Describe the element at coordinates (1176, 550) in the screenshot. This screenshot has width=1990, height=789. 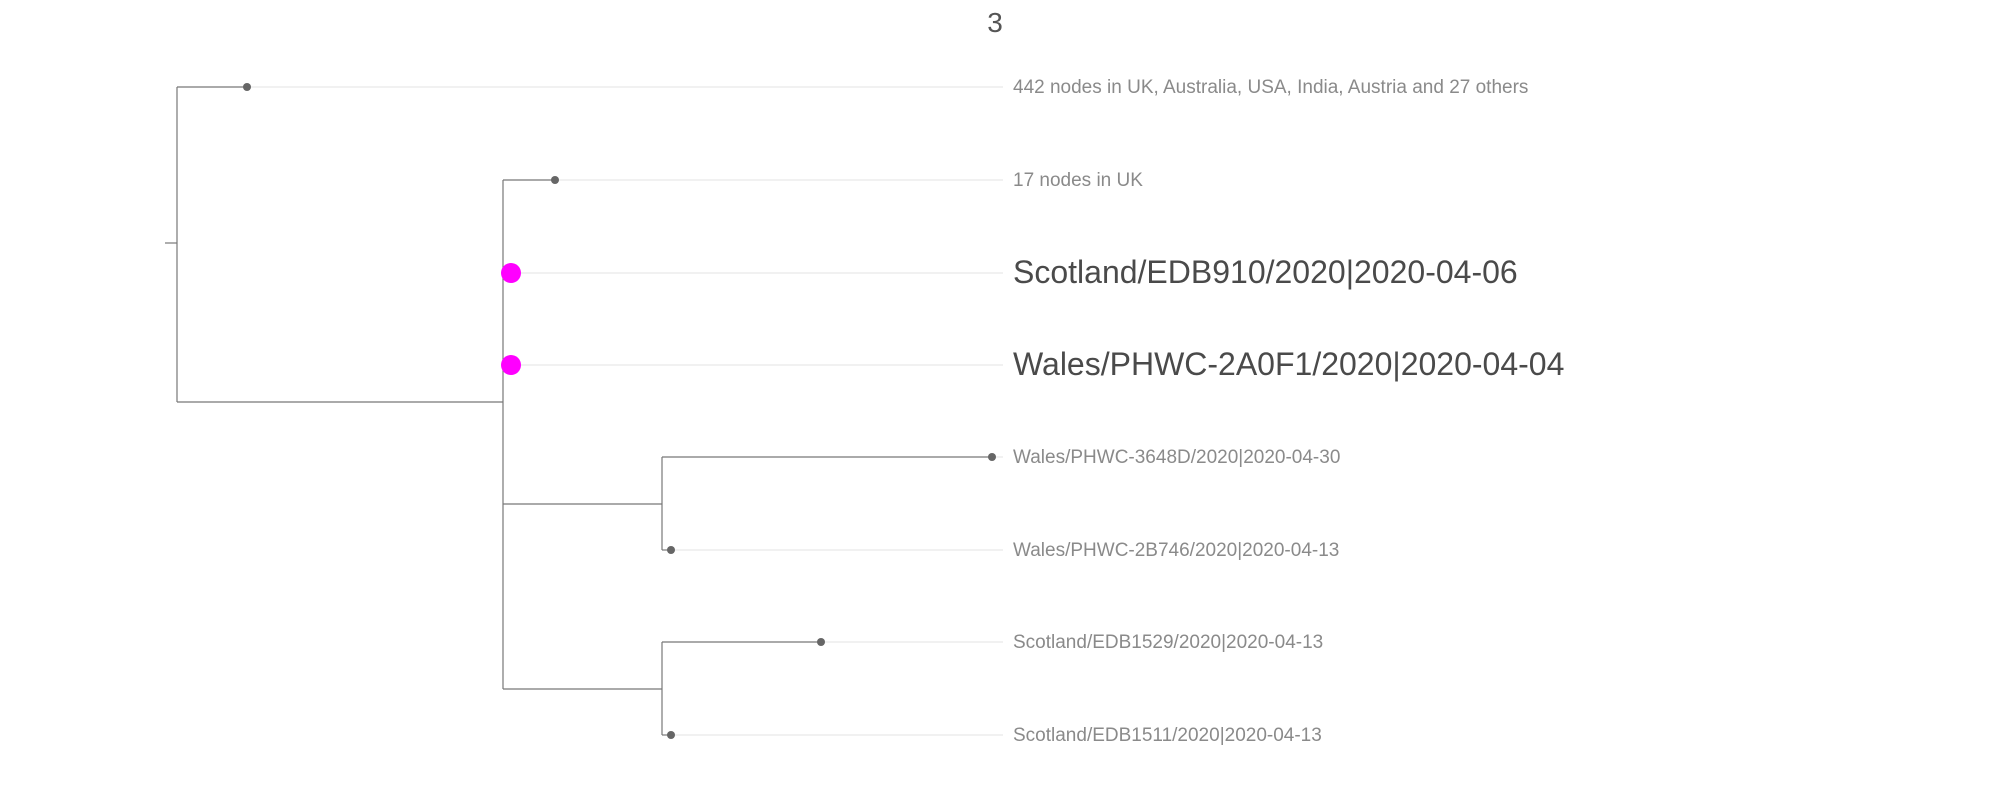
I see `tip-label: Wales/PHWC-2B746/2020|2020-04-13` at that location.